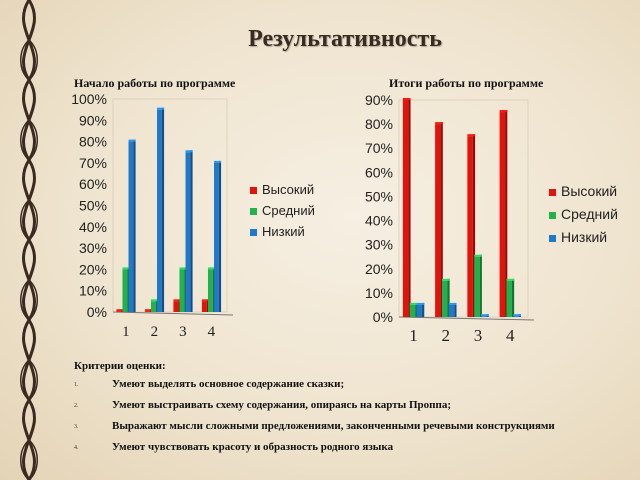 The width and height of the screenshot is (640, 480). Describe the element at coordinates (76, 448) in the screenshot. I see `criteria-item-number: 4.` at that location.